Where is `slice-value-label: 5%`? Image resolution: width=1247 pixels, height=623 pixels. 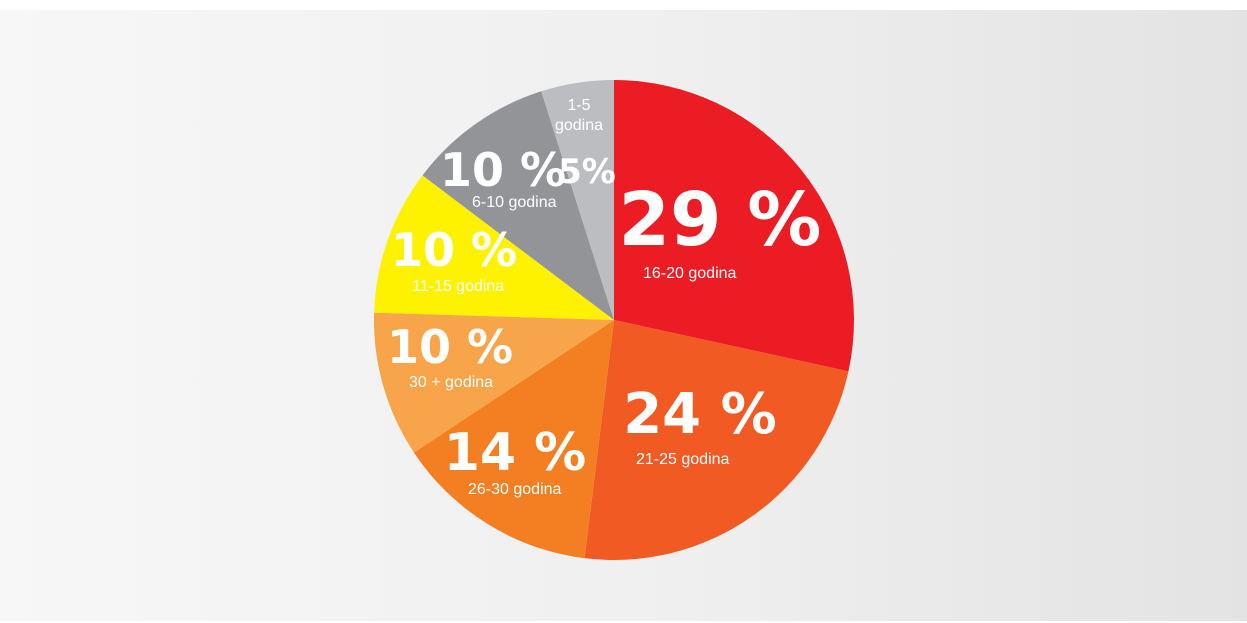
slice-value-label: 5% is located at coordinates (587, 172).